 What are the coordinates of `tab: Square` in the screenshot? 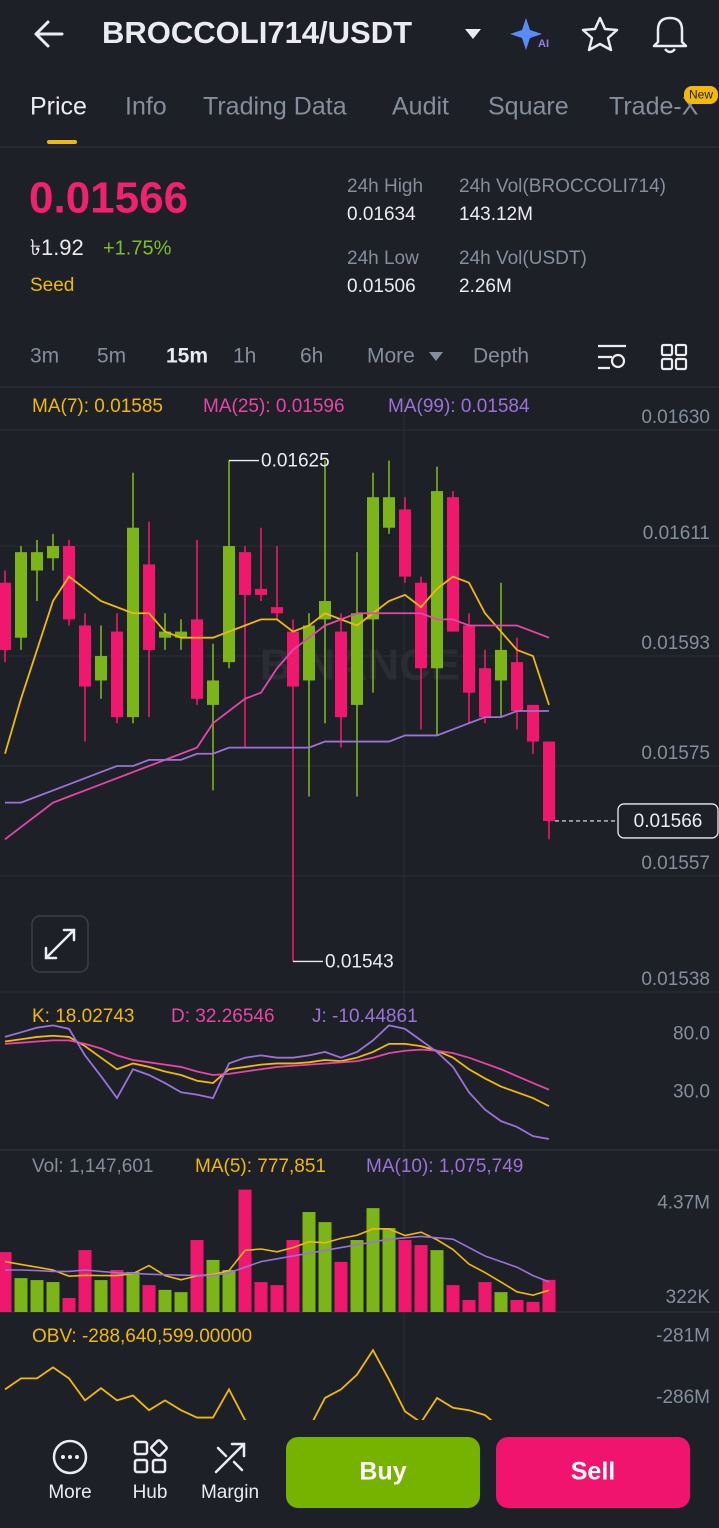 It's located at (528, 107).